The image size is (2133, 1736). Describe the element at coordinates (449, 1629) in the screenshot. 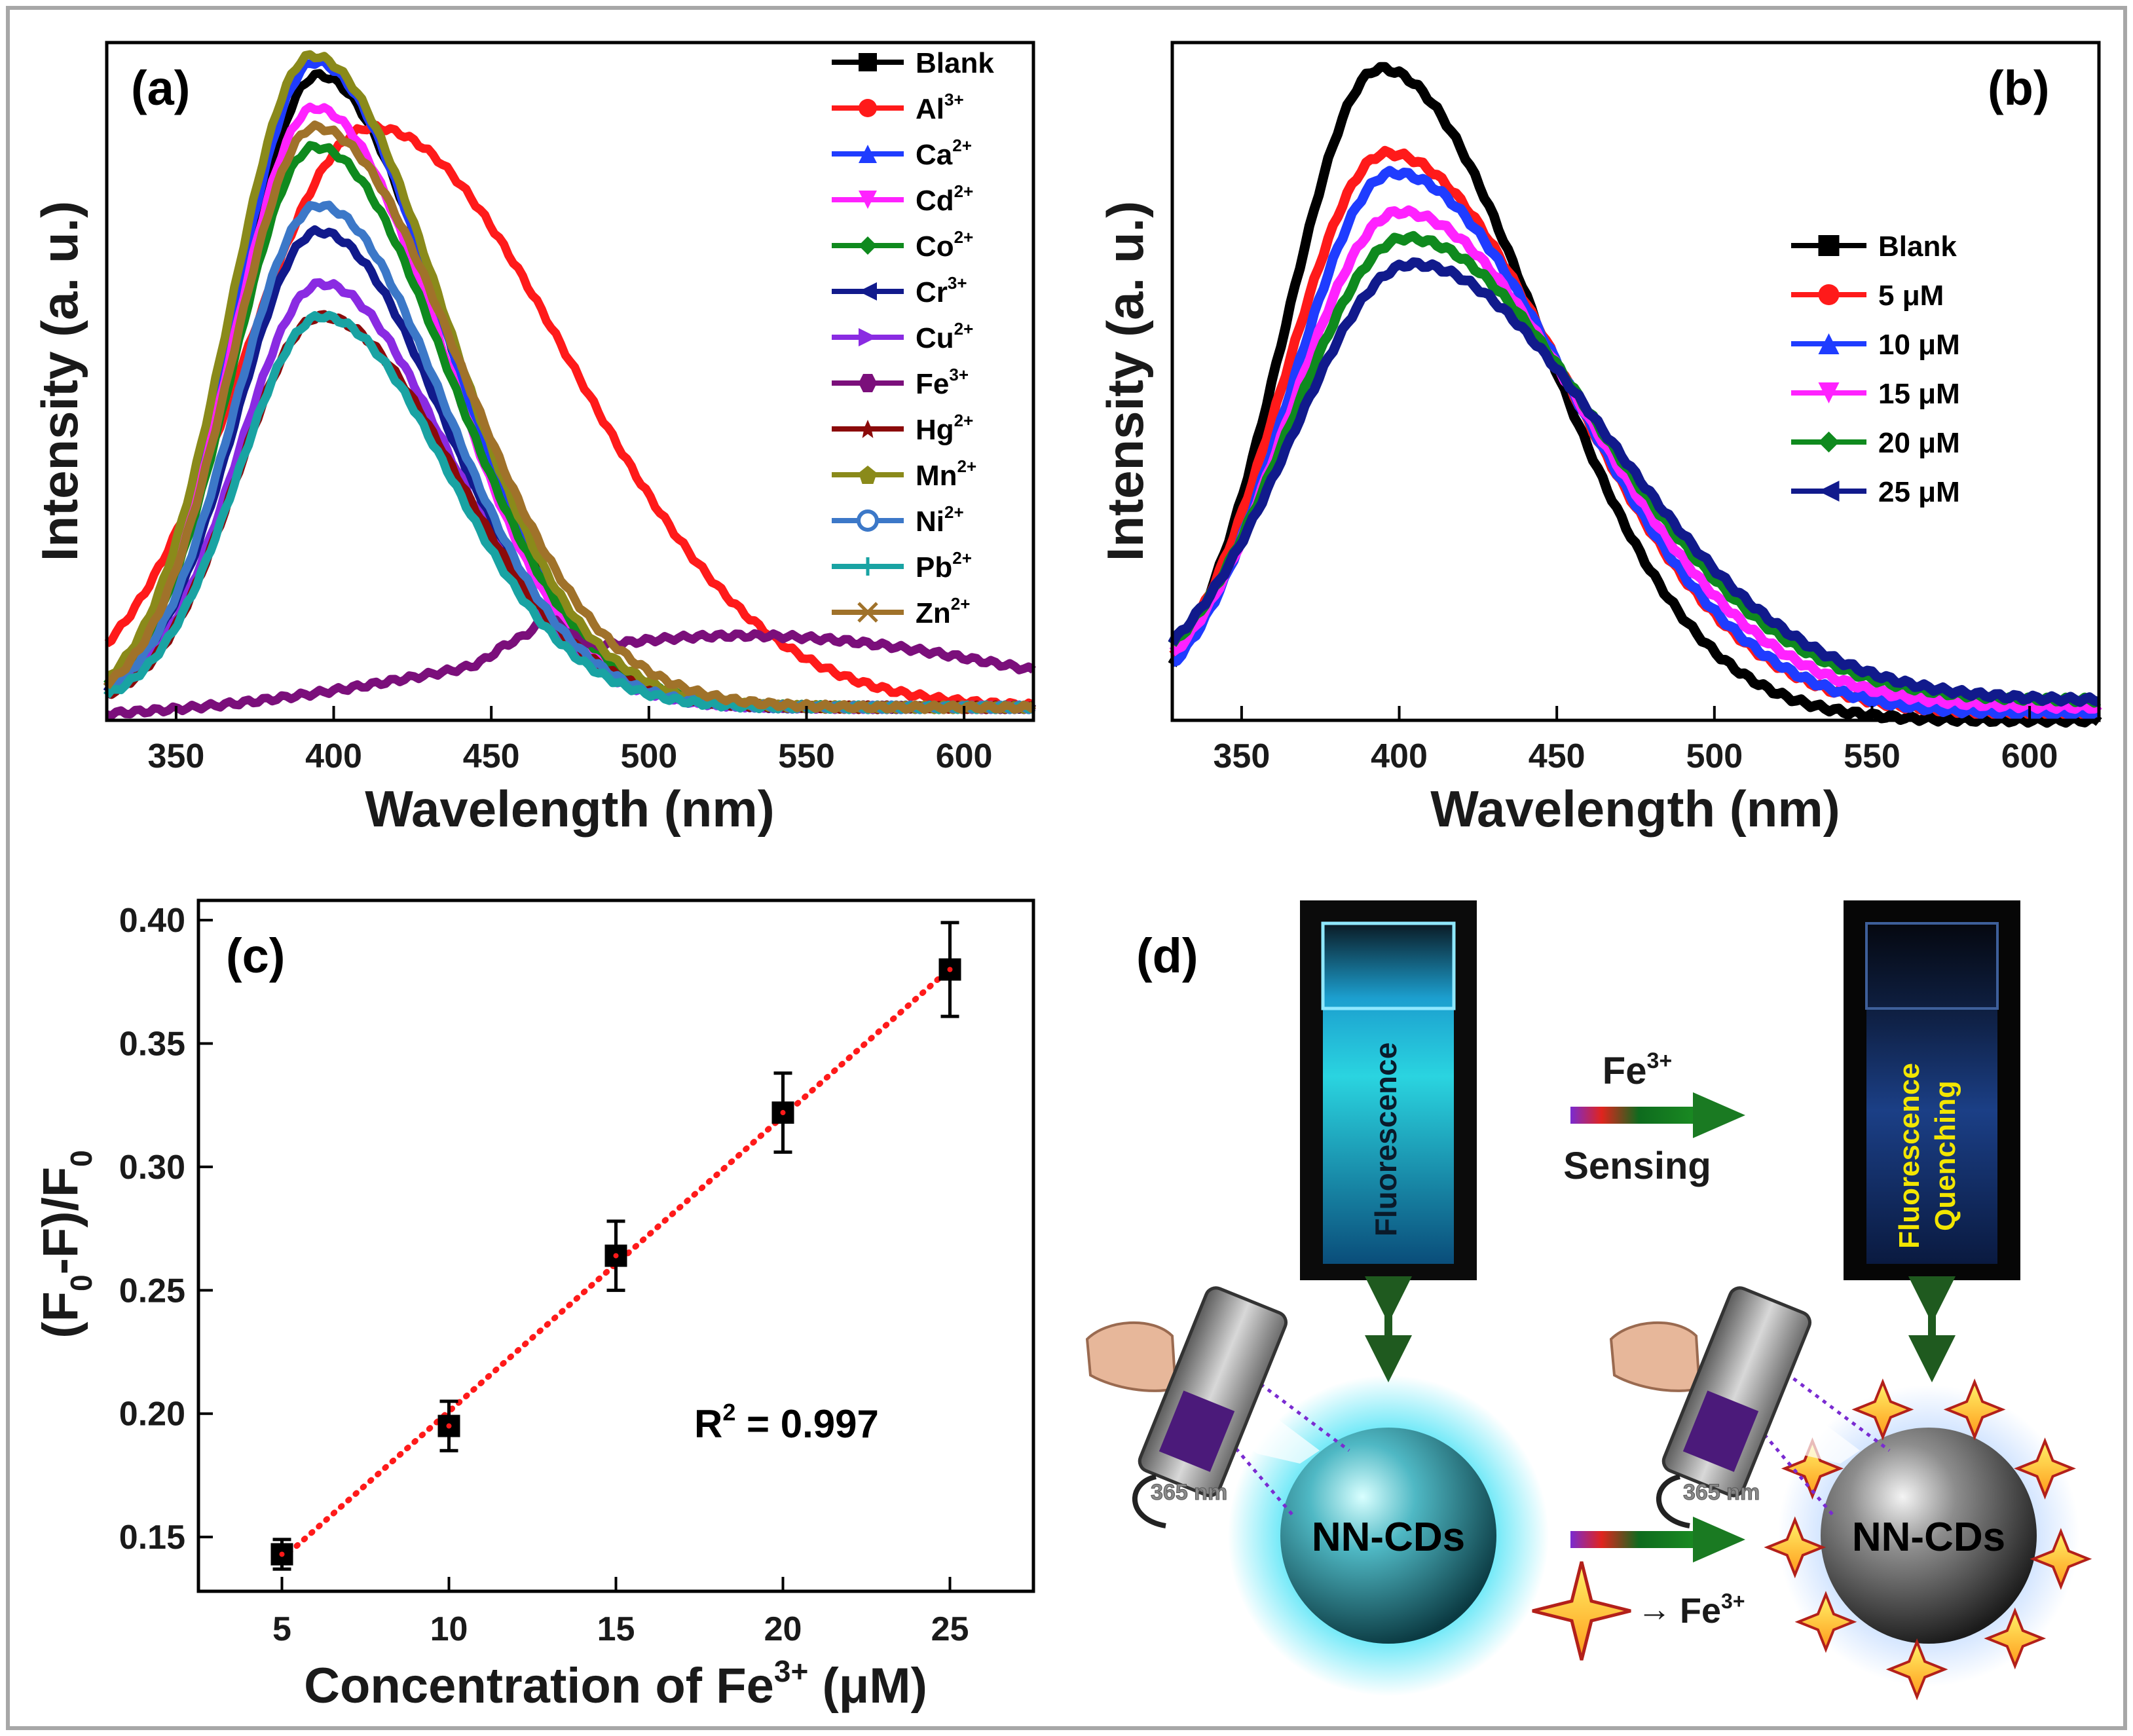

I see `panel-c-x-tick-label: 10` at that location.